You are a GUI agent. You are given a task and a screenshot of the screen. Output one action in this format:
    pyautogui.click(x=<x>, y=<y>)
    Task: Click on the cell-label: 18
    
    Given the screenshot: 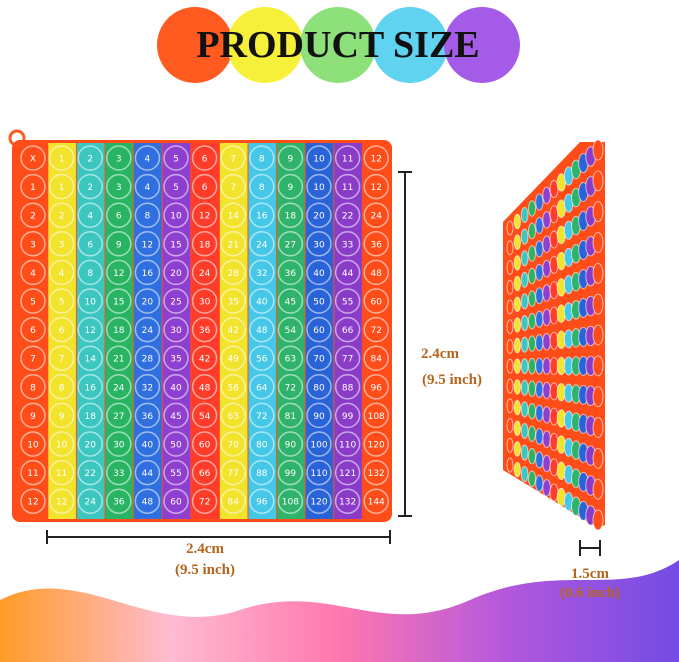 What is the action you would take?
    pyautogui.click(x=90, y=417)
    